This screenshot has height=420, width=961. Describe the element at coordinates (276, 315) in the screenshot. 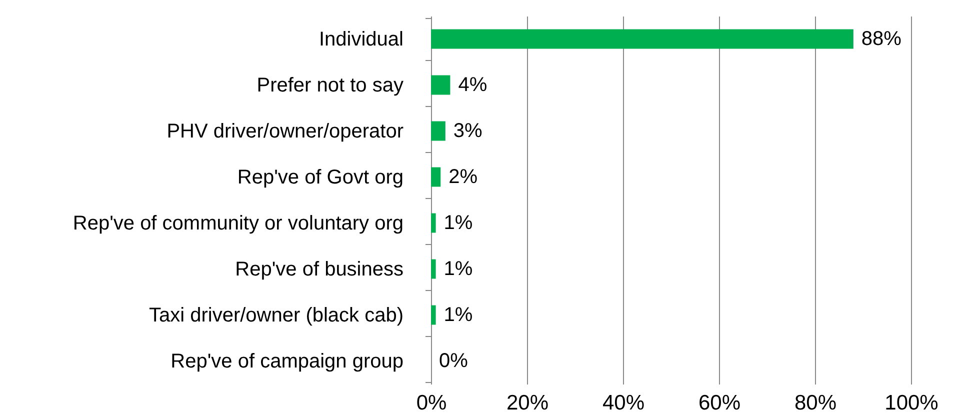

I see `y-tick-label: Taxi driver/owner (black cab)` at that location.